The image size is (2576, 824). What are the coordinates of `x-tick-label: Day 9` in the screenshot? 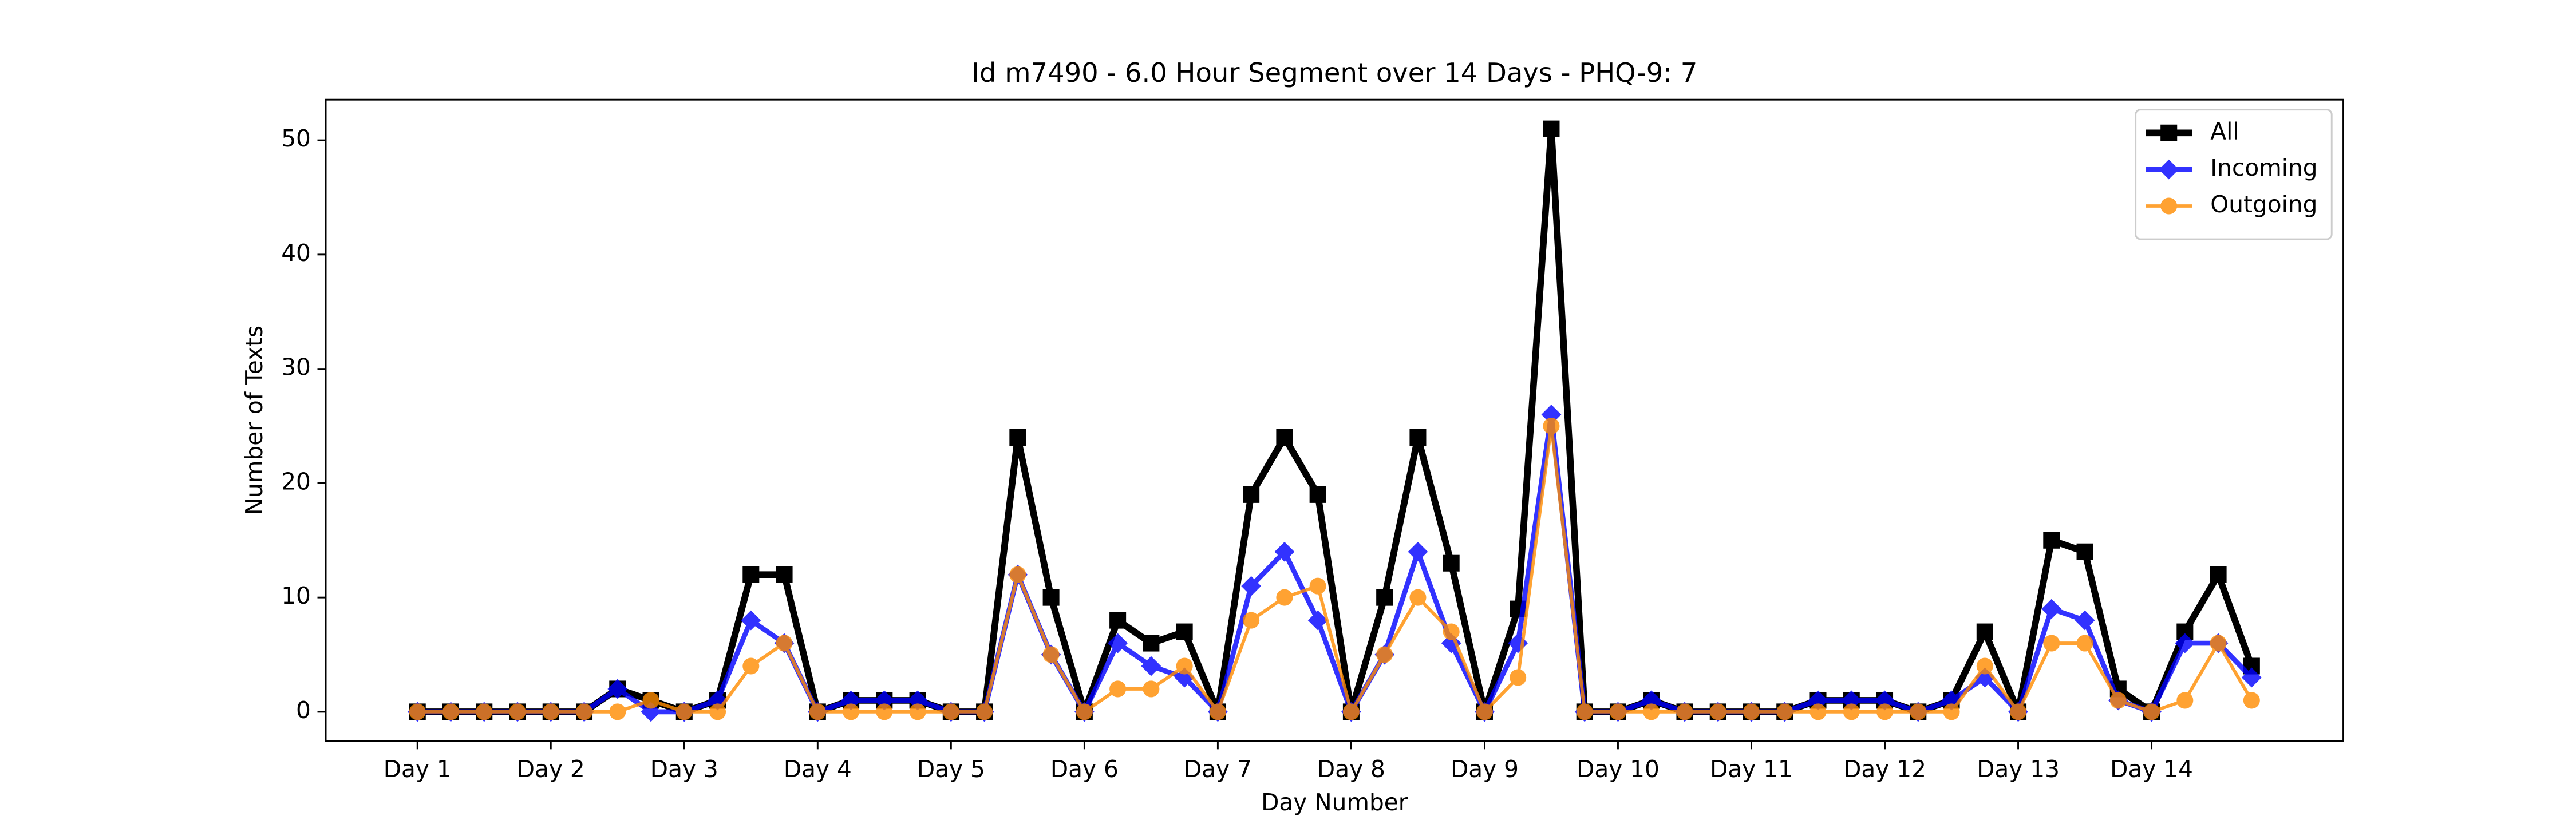 It's located at (1485, 769).